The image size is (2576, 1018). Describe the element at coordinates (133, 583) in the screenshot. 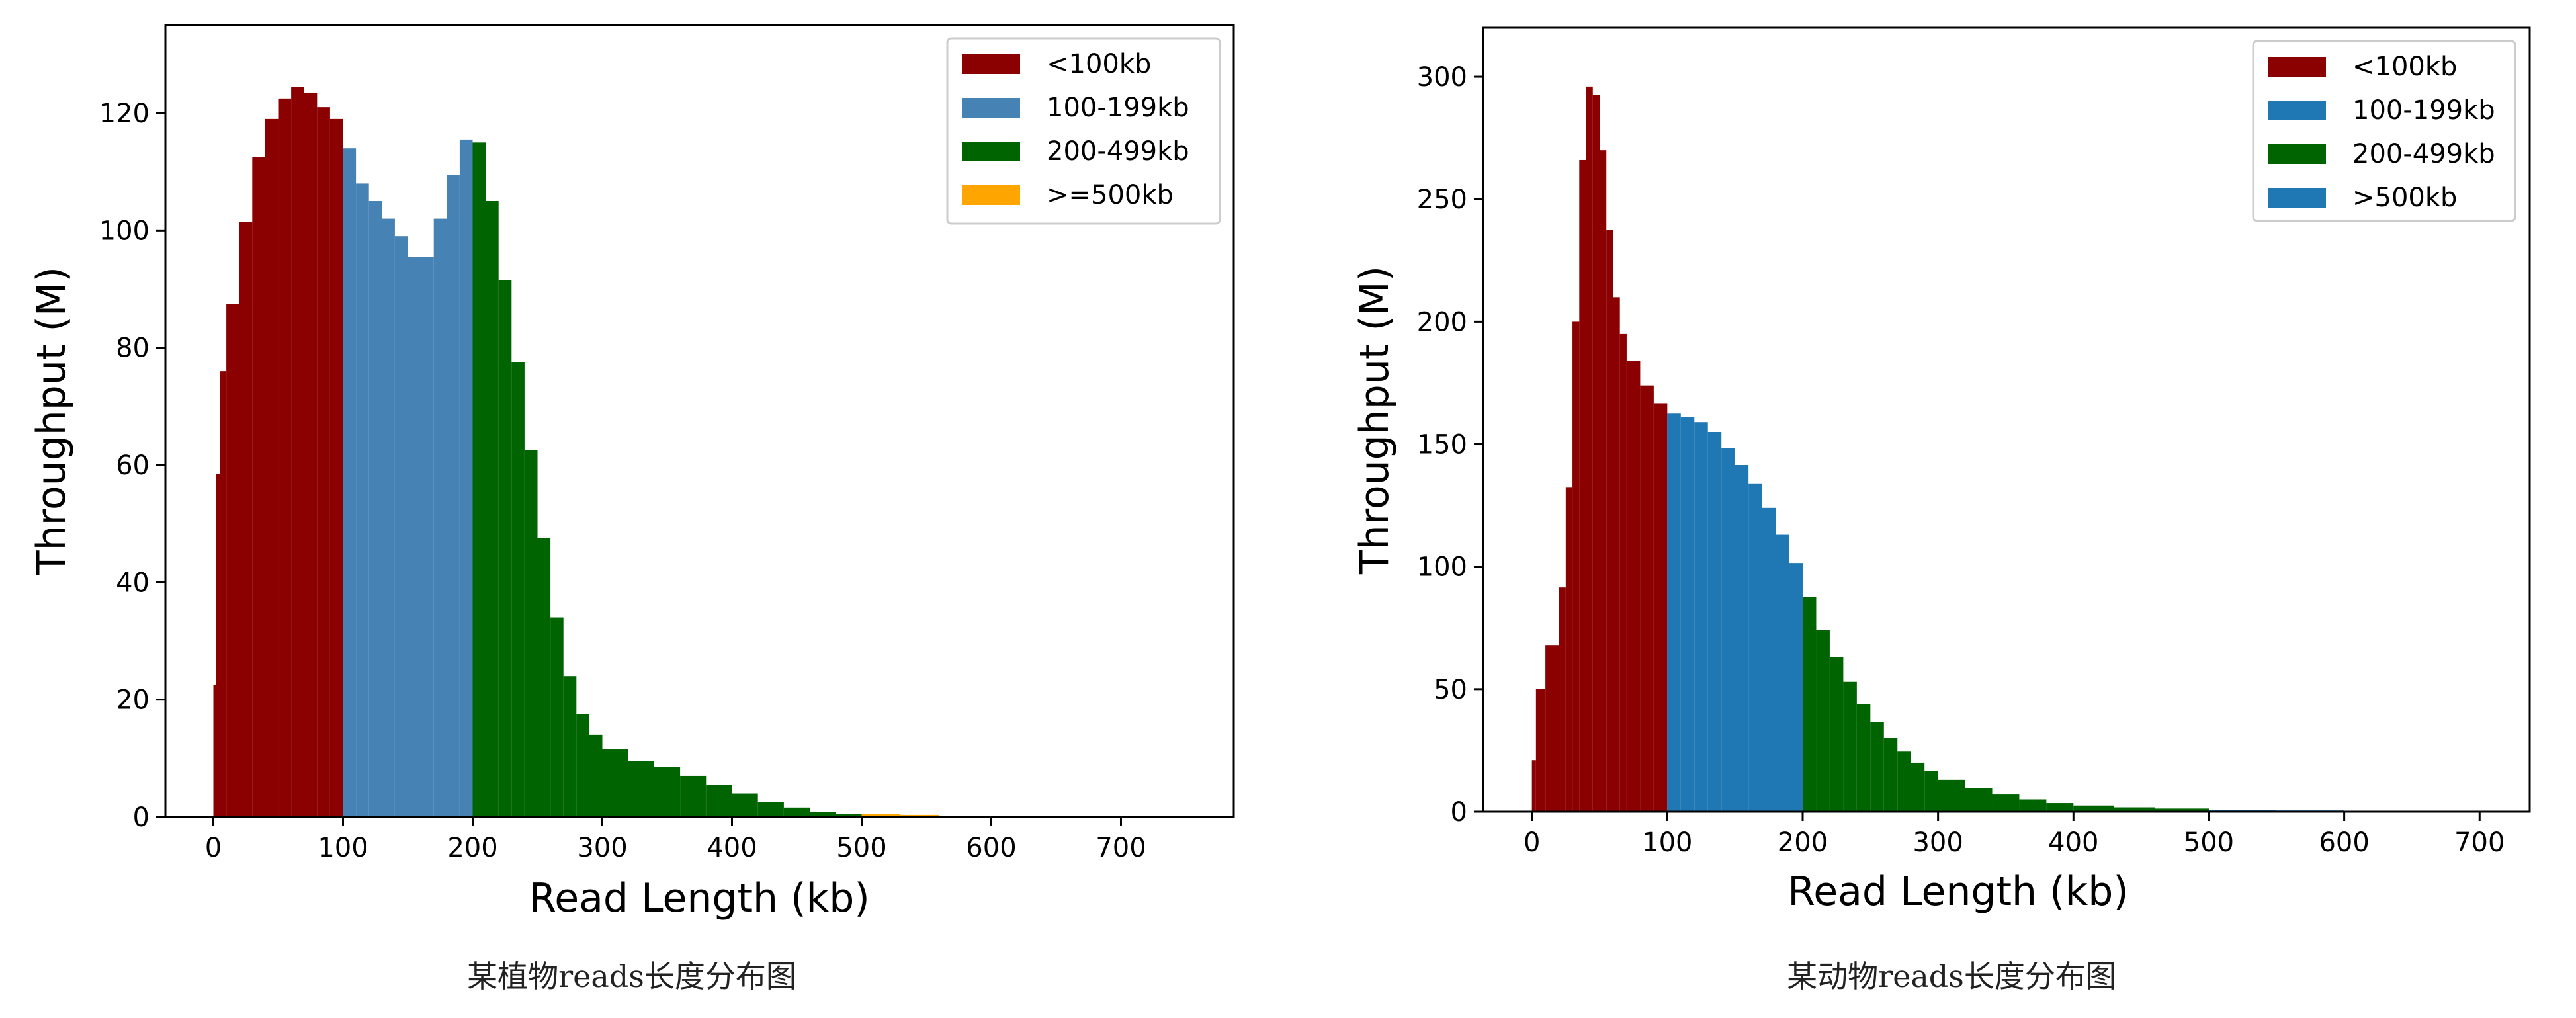

I see `plant-ytick-label: 40` at that location.